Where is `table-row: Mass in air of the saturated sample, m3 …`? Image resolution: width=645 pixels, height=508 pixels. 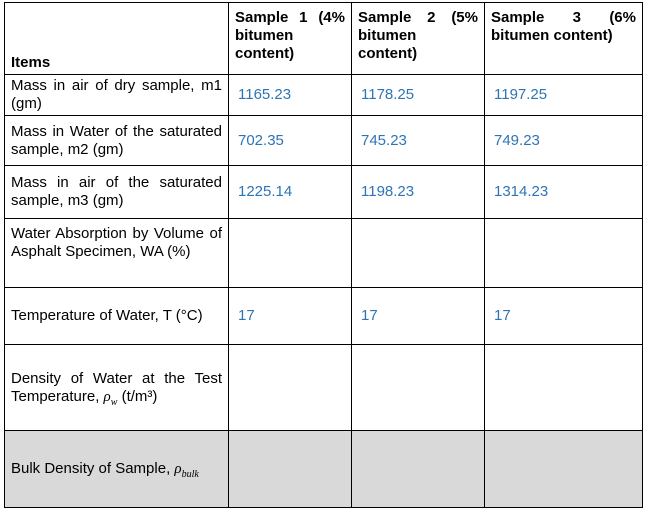 table-row: Mass in air of the saturated sample, m3 … is located at coordinates (323, 192).